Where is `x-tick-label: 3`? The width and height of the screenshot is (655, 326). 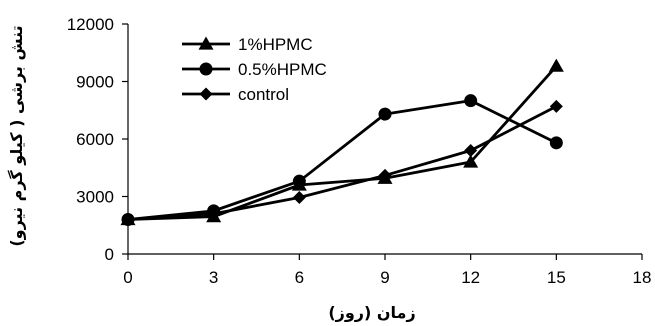 x-tick-label: 3 is located at coordinates (213, 277).